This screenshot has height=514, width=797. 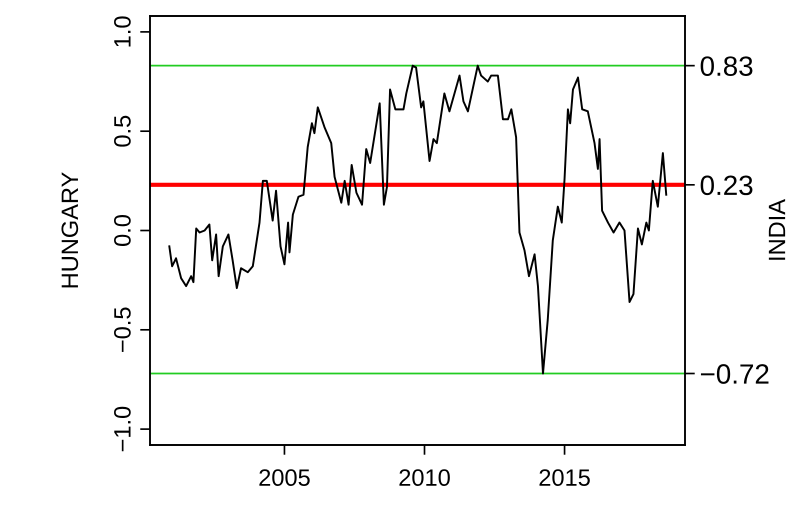 What do you see at coordinates (734, 374) in the screenshot?
I see `y2-tick-label: −0.72` at bounding box center [734, 374].